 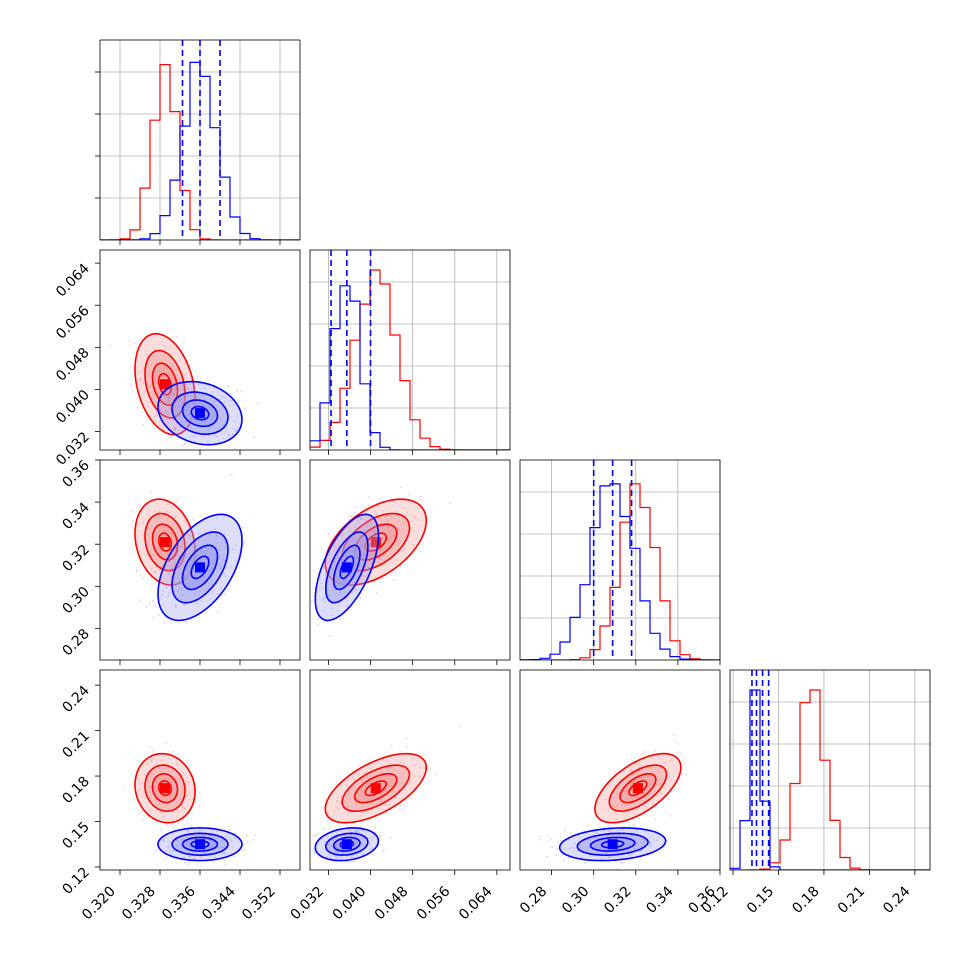 I want to click on x-tick-label: 0.336, so click(x=179, y=903).